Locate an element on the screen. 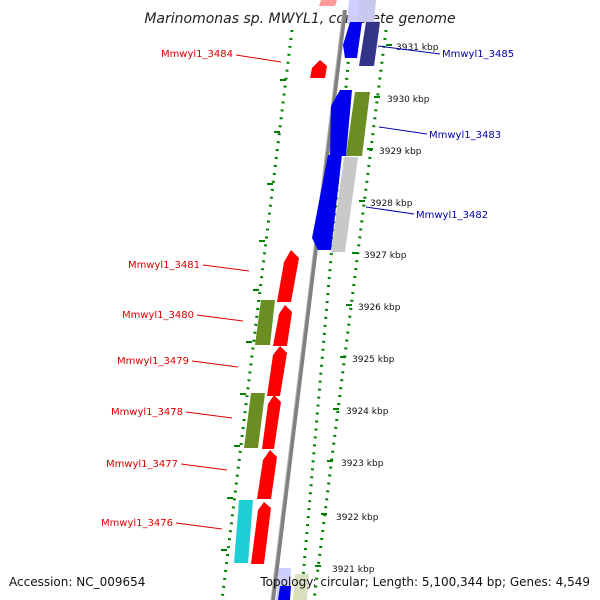 This screenshot has width=600, height=600. tick-label-3931: 3931 kbp is located at coordinates (417, 48).